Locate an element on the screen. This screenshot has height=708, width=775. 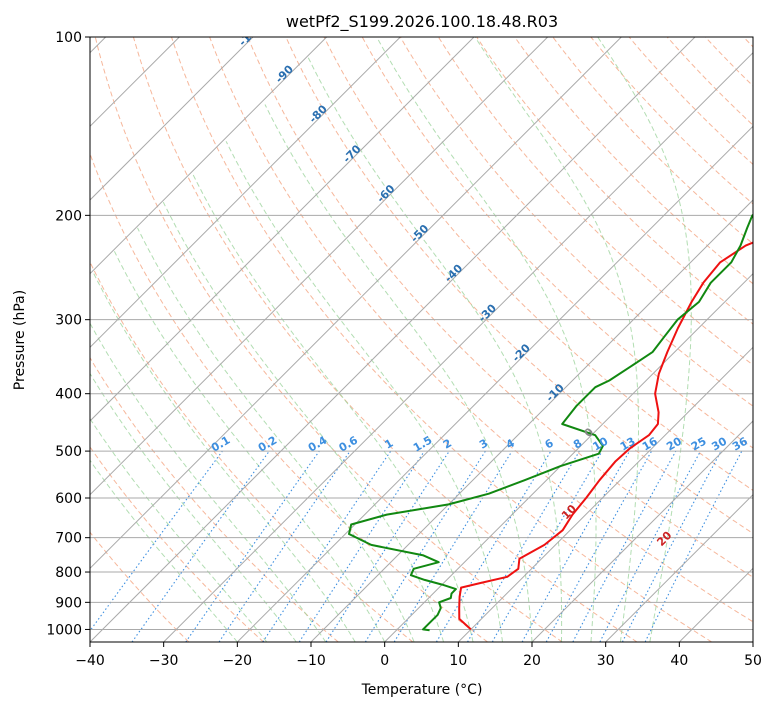
x-tick-label: 40 is located at coordinates (679, 661).